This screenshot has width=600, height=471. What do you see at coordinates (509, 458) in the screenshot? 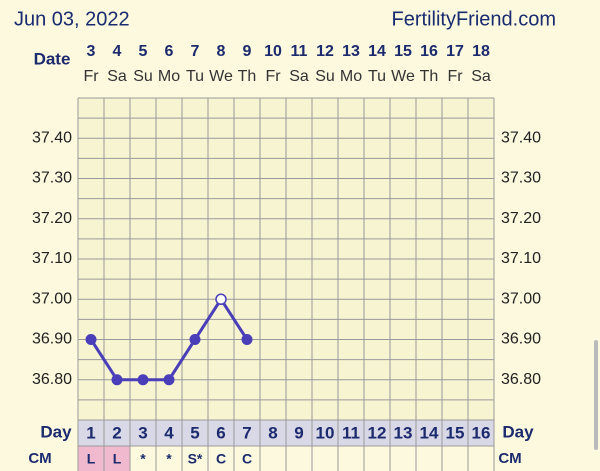
I see `cm-label-right: CM` at bounding box center [509, 458].